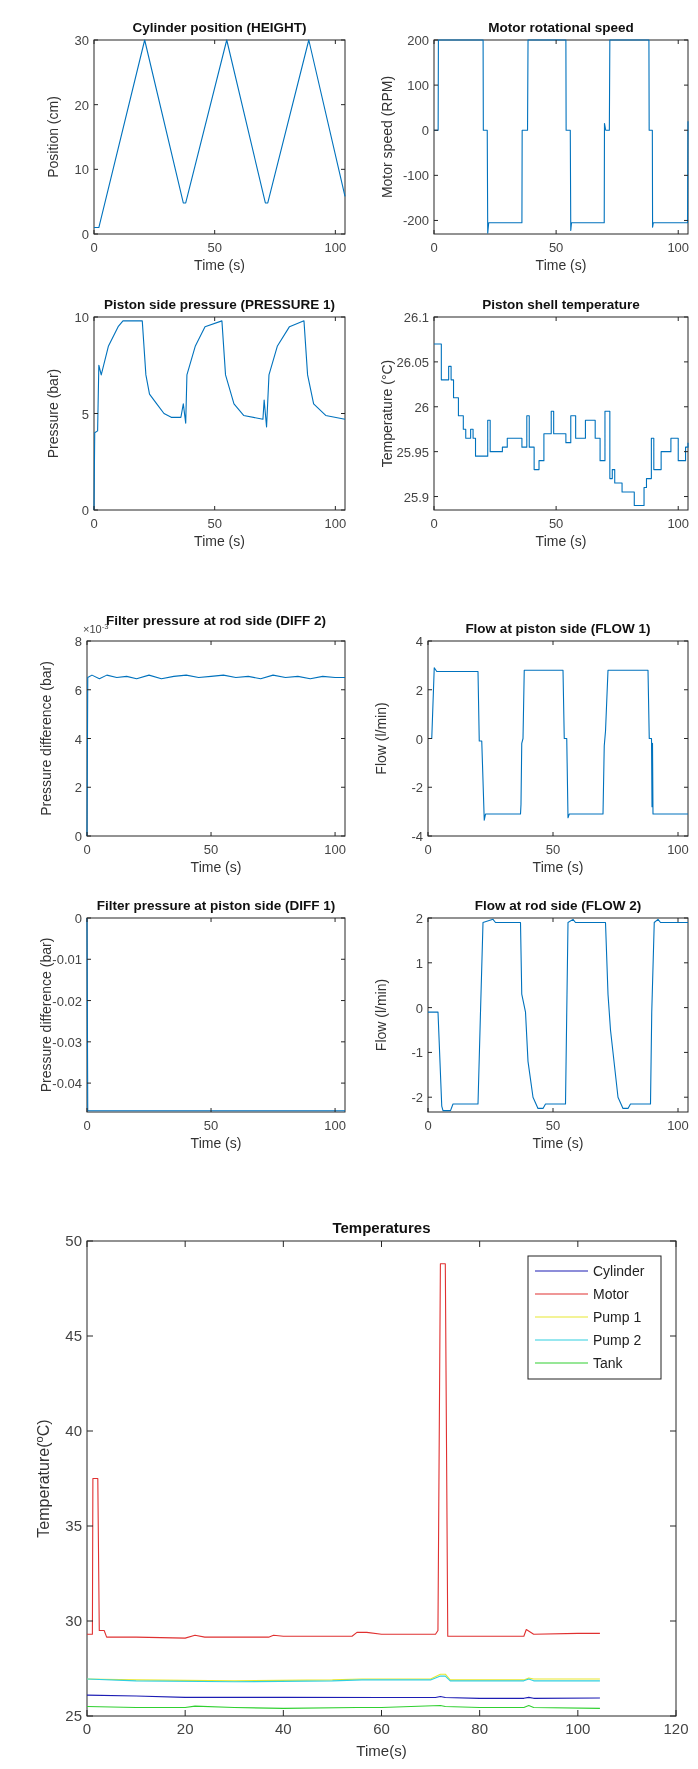  I want to click on y-tick-label: 50, so click(73, 1240).